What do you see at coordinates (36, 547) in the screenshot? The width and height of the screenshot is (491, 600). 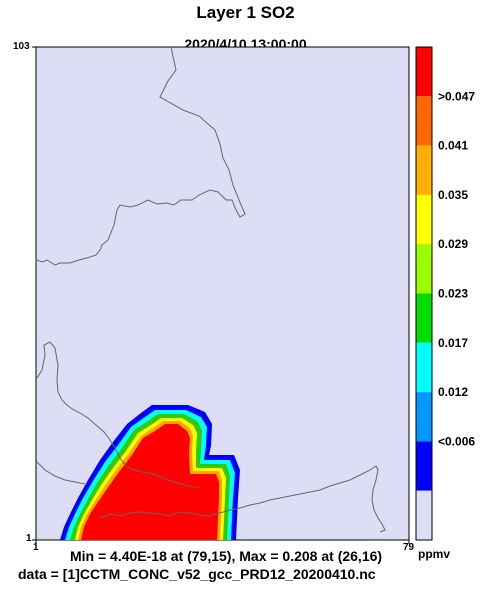 I see `x-axis-min-label: 1` at bounding box center [36, 547].